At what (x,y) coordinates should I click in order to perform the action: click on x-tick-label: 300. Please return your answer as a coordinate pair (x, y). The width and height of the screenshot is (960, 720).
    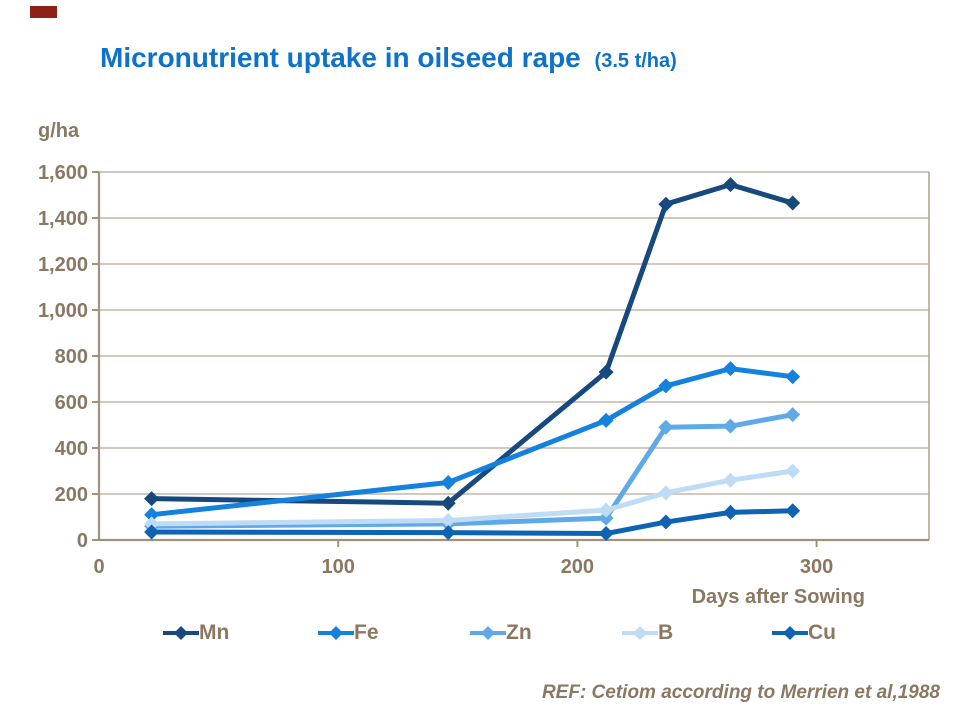
    Looking at the image, I should click on (816, 567).